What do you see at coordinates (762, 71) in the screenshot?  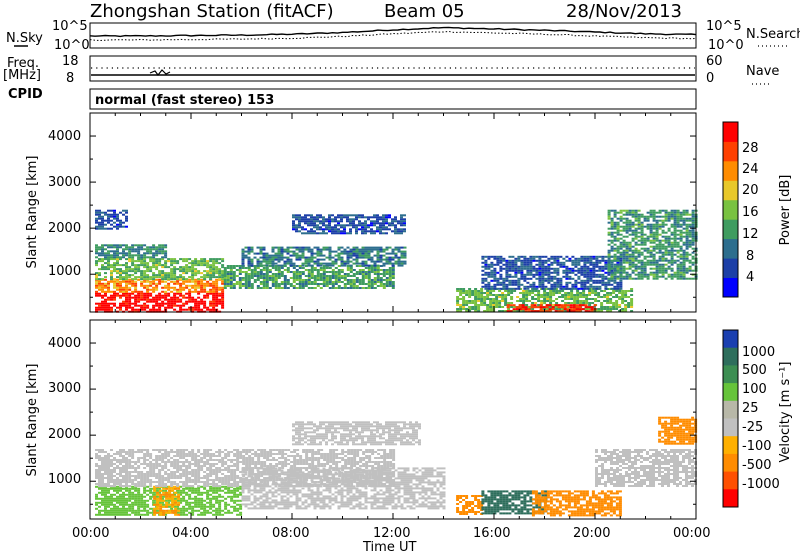 I see `nave-label: Nave` at bounding box center [762, 71].